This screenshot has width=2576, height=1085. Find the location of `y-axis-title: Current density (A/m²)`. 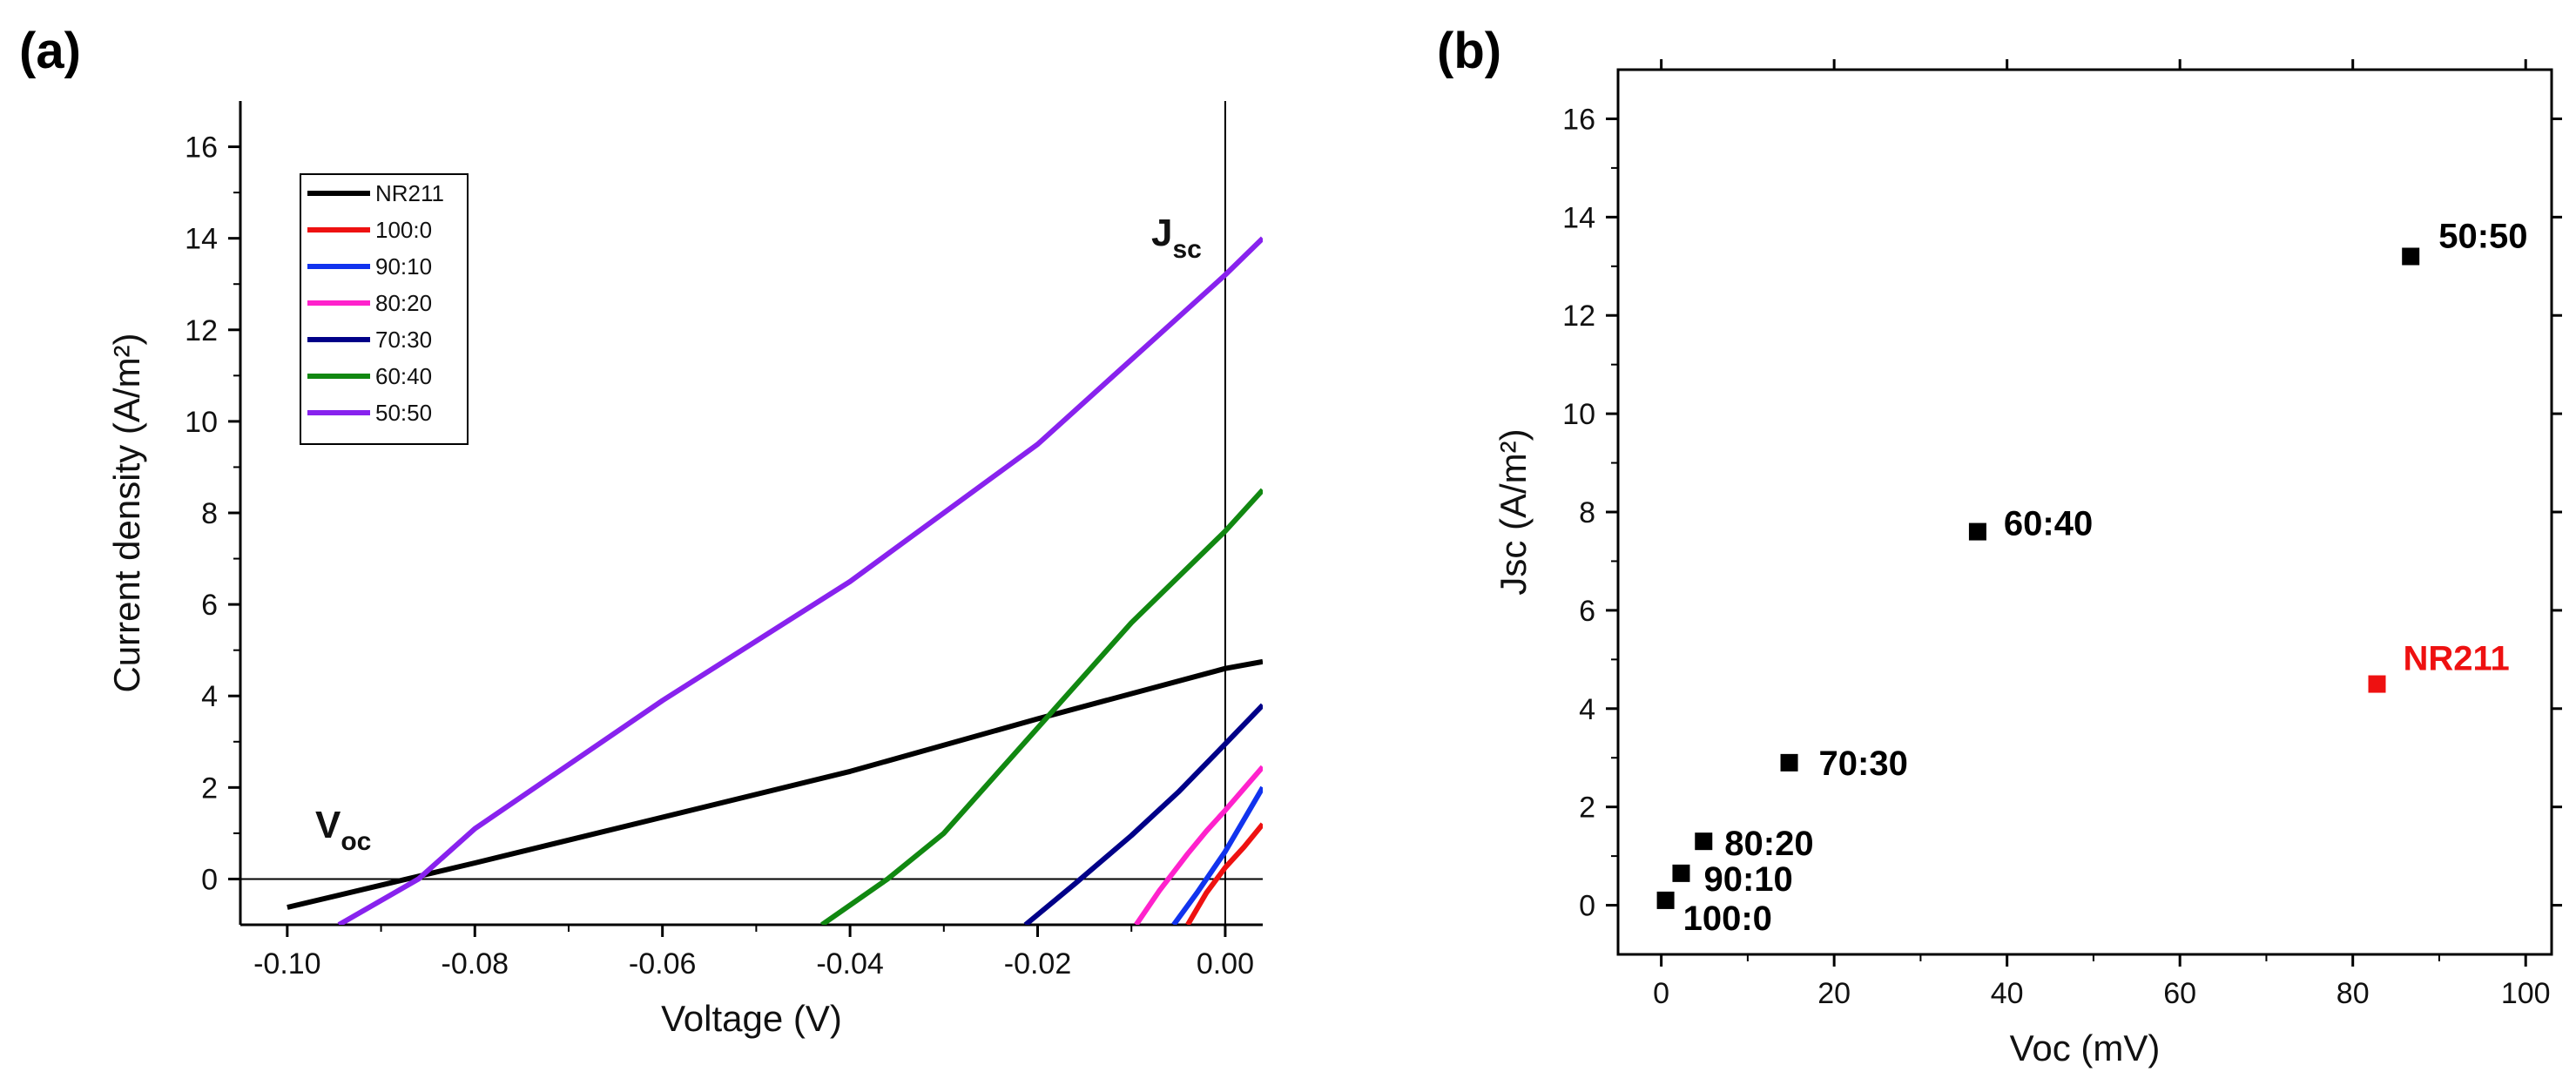

y-axis-title: Current density (A/m²) is located at coordinates (127, 513).